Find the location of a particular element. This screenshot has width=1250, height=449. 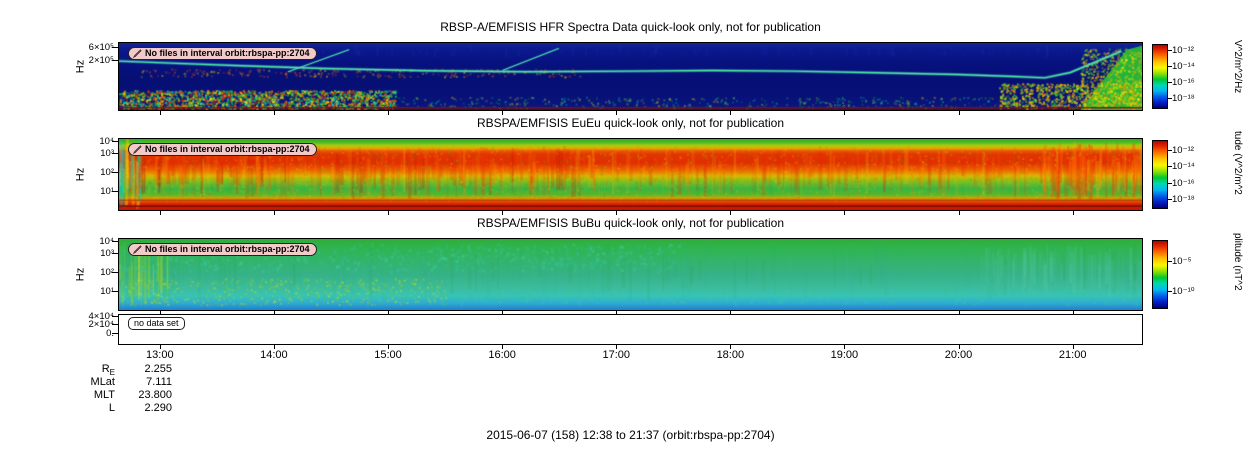

bubu-annotation-badge: No files in interval orbit:rbspa-pp:2704 is located at coordinates (222, 249).